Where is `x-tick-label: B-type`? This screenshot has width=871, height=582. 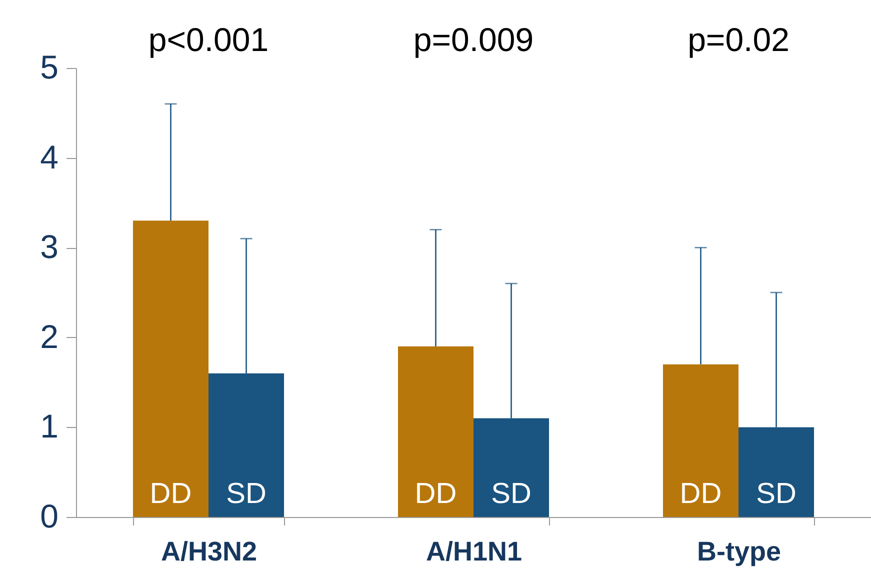
x-tick-label: B-type is located at coordinates (739, 551).